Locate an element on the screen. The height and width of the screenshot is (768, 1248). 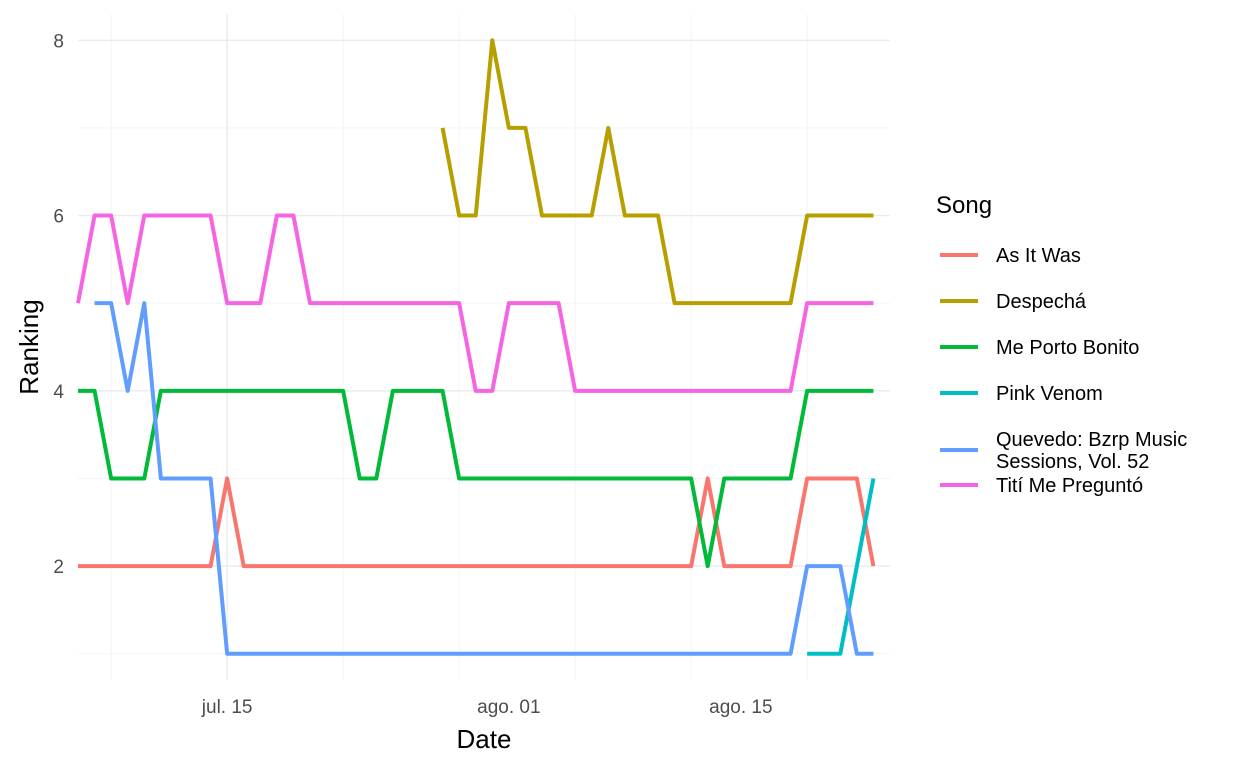
y-tick-label: 6 is located at coordinates (58, 217).